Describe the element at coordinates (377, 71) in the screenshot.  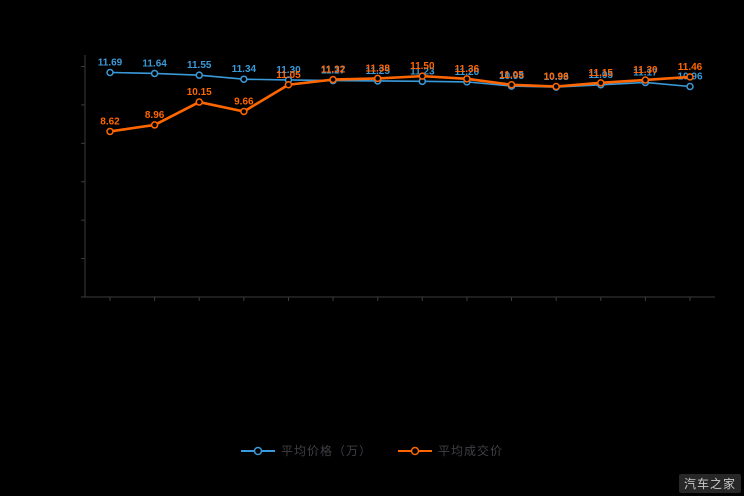
I see `svg-text: 11.25` at that location.